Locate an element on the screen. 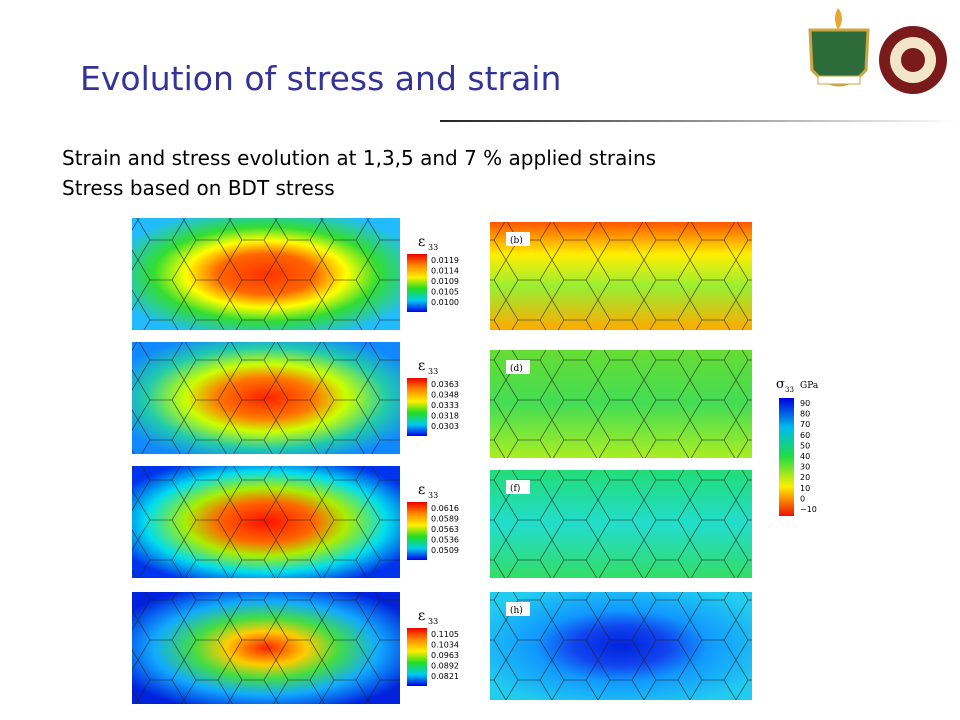 This screenshot has width=960, height=720. legend-tick: 0.0821 is located at coordinates (445, 676).